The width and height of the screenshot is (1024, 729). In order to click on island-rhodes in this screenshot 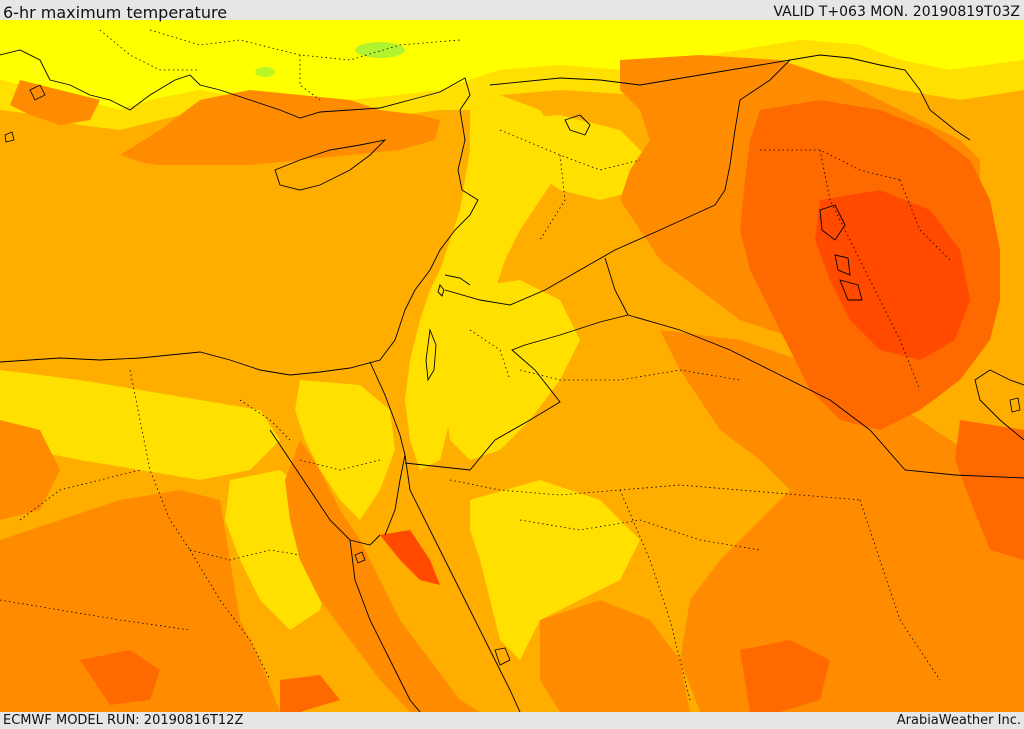, I will do `click(37, 92)`.